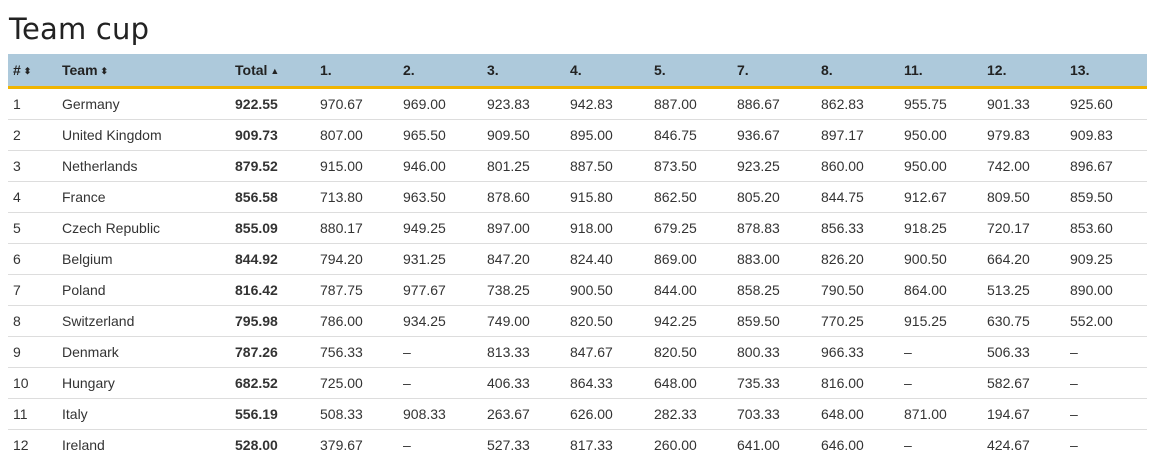  Describe the element at coordinates (607, 228) in the screenshot. I see `round-score-cell: 918.00` at that location.